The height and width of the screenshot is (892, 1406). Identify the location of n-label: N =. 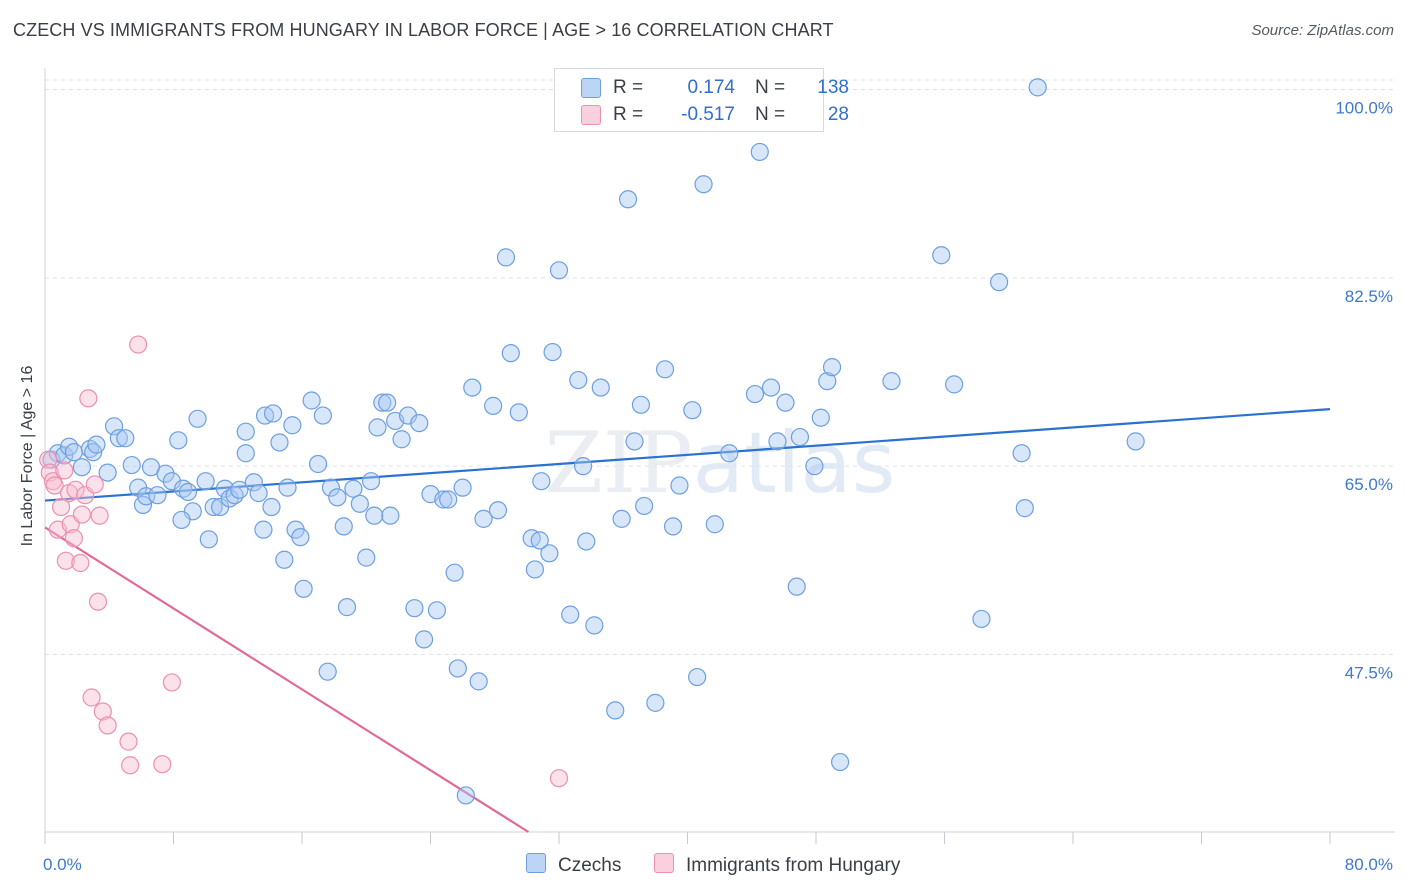
(770, 87).